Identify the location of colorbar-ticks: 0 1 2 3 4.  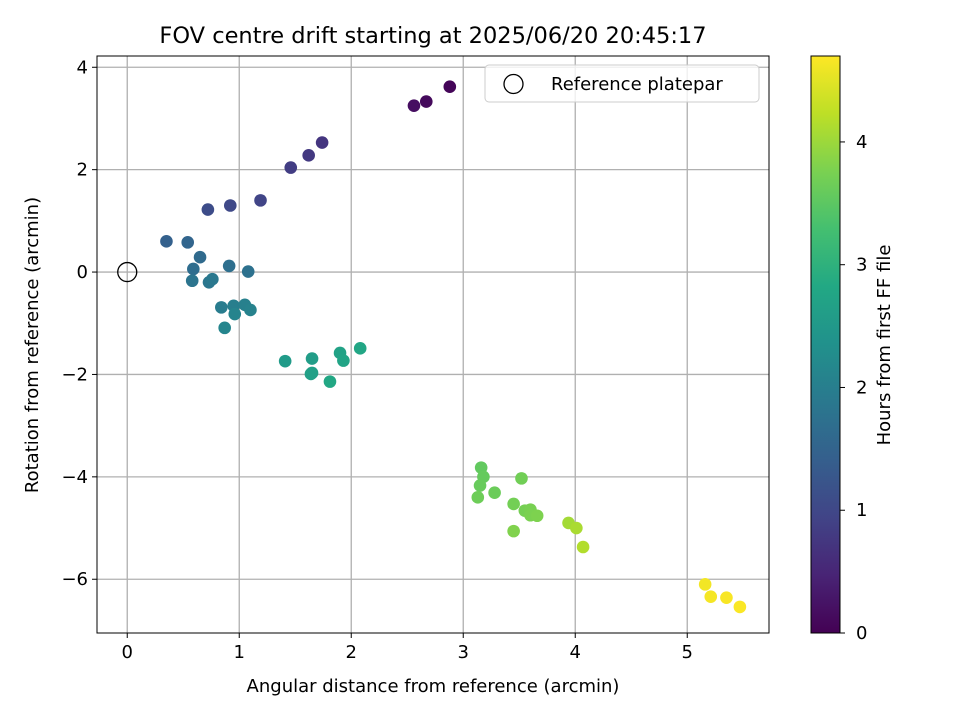
(853, 388).